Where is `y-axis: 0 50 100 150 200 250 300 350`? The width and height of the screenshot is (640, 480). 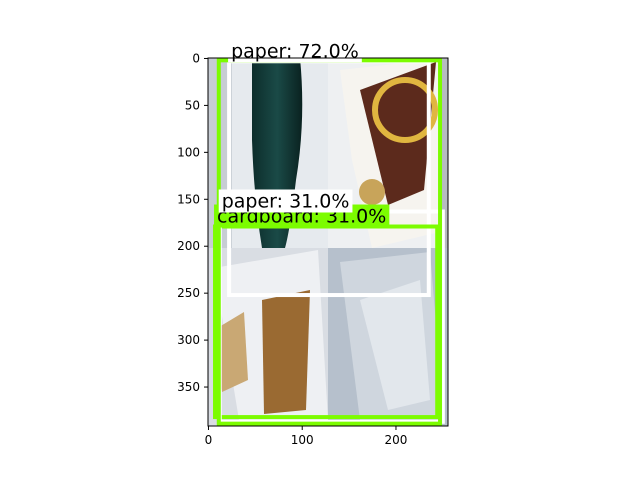
y-axis: 0 50 100 150 200 250 300 350 is located at coordinates (192, 222).